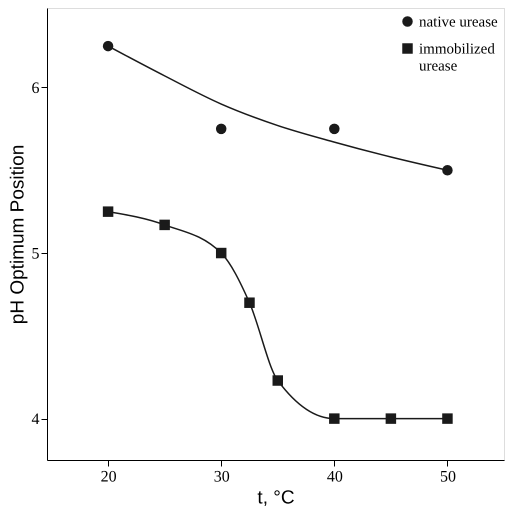 The image size is (512, 515). What do you see at coordinates (36, 419) in the screenshot?
I see `y-tick-label: 4` at bounding box center [36, 419].